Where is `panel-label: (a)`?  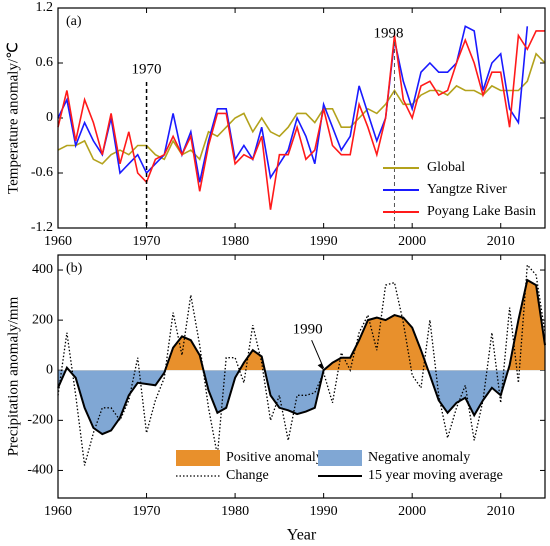 panel-label: (a) is located at coordinates (74, 21).